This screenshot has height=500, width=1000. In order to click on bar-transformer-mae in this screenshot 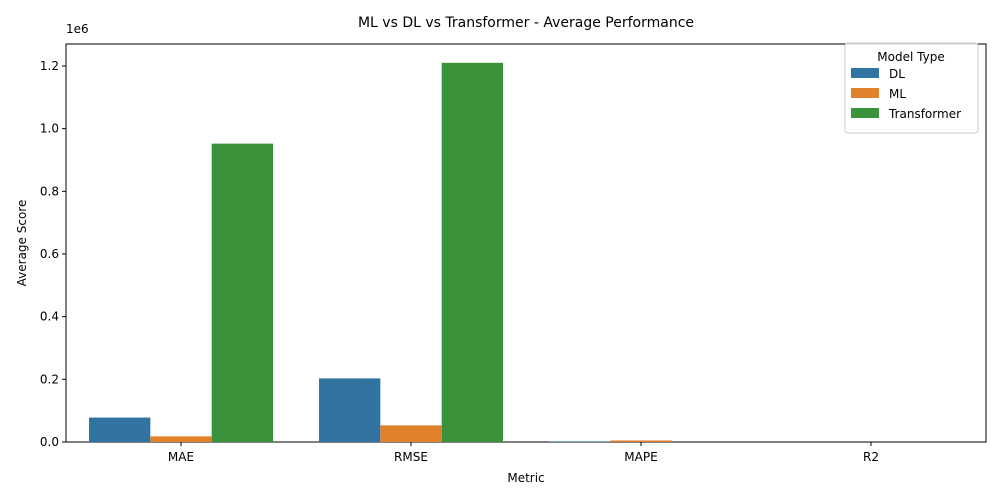, I will do `click(242, 293)`.